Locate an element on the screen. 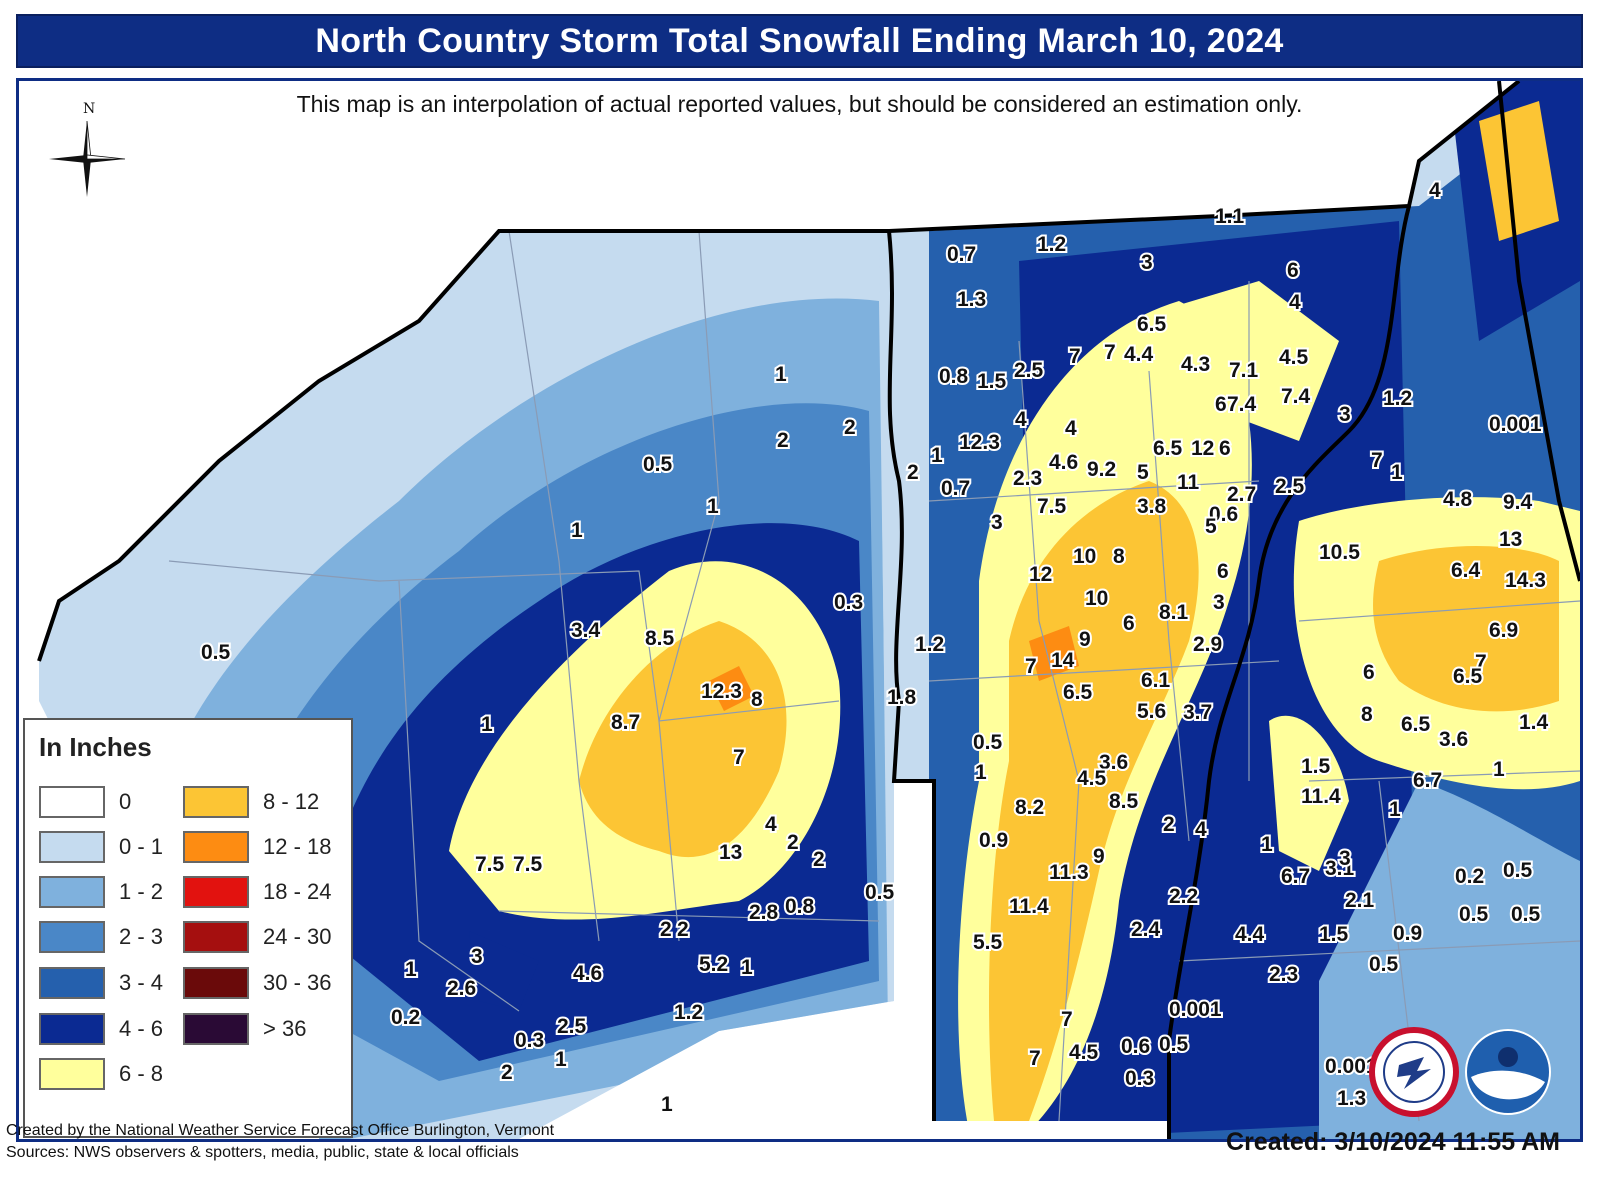 The width and height of the screenshot is (1600, 1190). snowfall-value: 2.7 is located at coordinates (1241, 494).